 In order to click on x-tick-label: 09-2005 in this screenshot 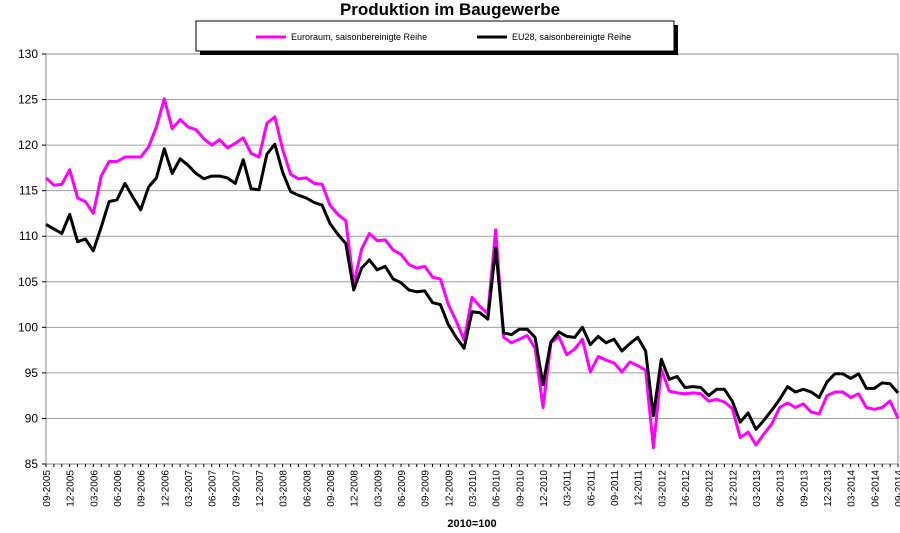, I will do `click(47, 488)`.